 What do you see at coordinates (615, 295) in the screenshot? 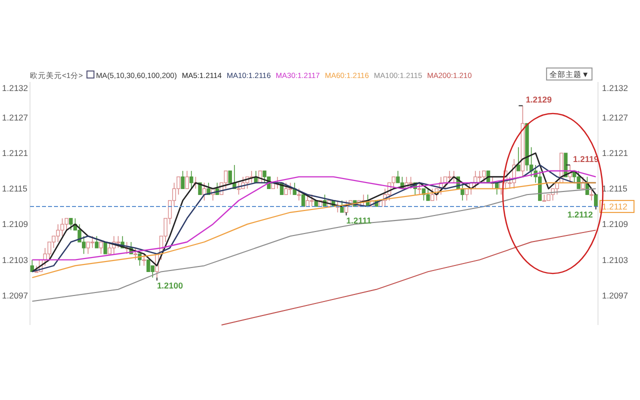
I see `y2-tick-label: 1.2097` at bounding box center [615, 295].